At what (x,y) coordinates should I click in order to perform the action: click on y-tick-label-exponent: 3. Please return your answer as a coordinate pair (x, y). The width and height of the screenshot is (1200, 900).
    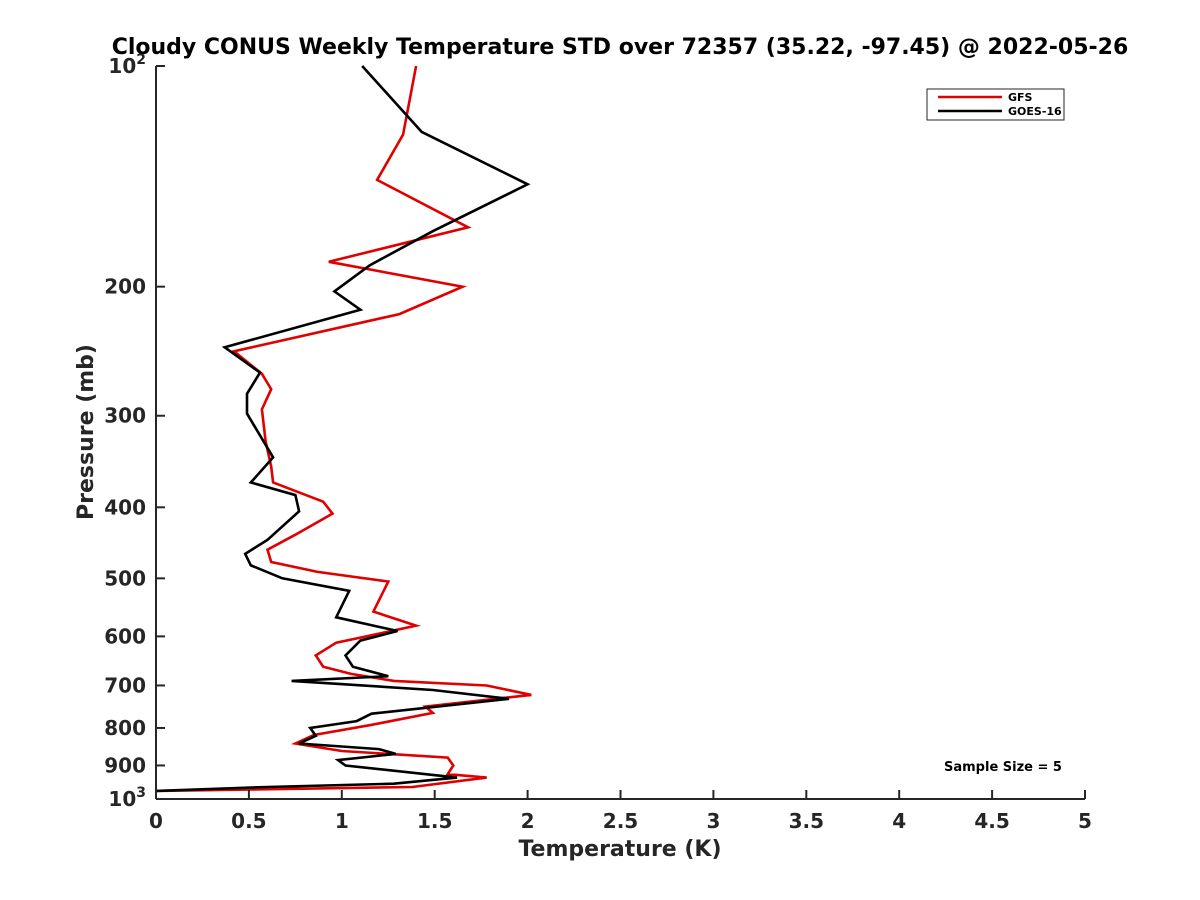
    Looking at the image, I should click on (141, 793).